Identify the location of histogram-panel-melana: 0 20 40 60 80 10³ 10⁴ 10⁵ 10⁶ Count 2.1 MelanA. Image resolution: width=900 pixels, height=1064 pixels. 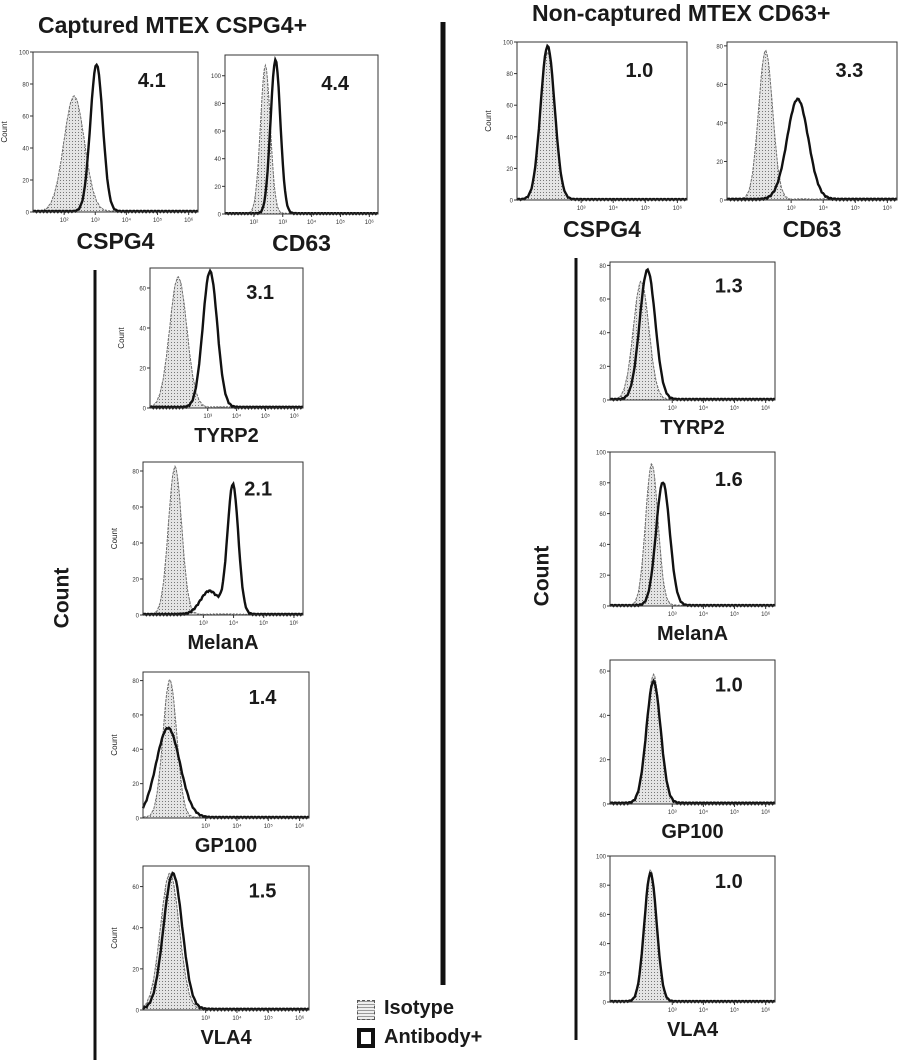
(207, 557).